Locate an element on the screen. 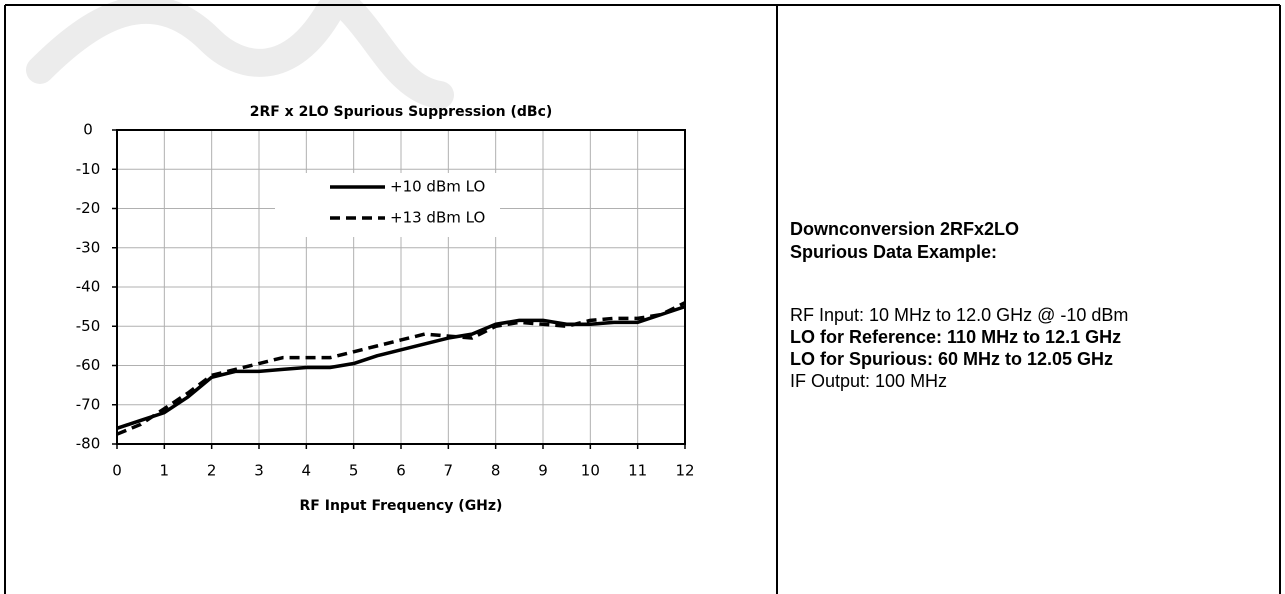 The height and width of the screenshot is (594, 1285). x-tick-label: 2 is located at coordinates (212, 471).